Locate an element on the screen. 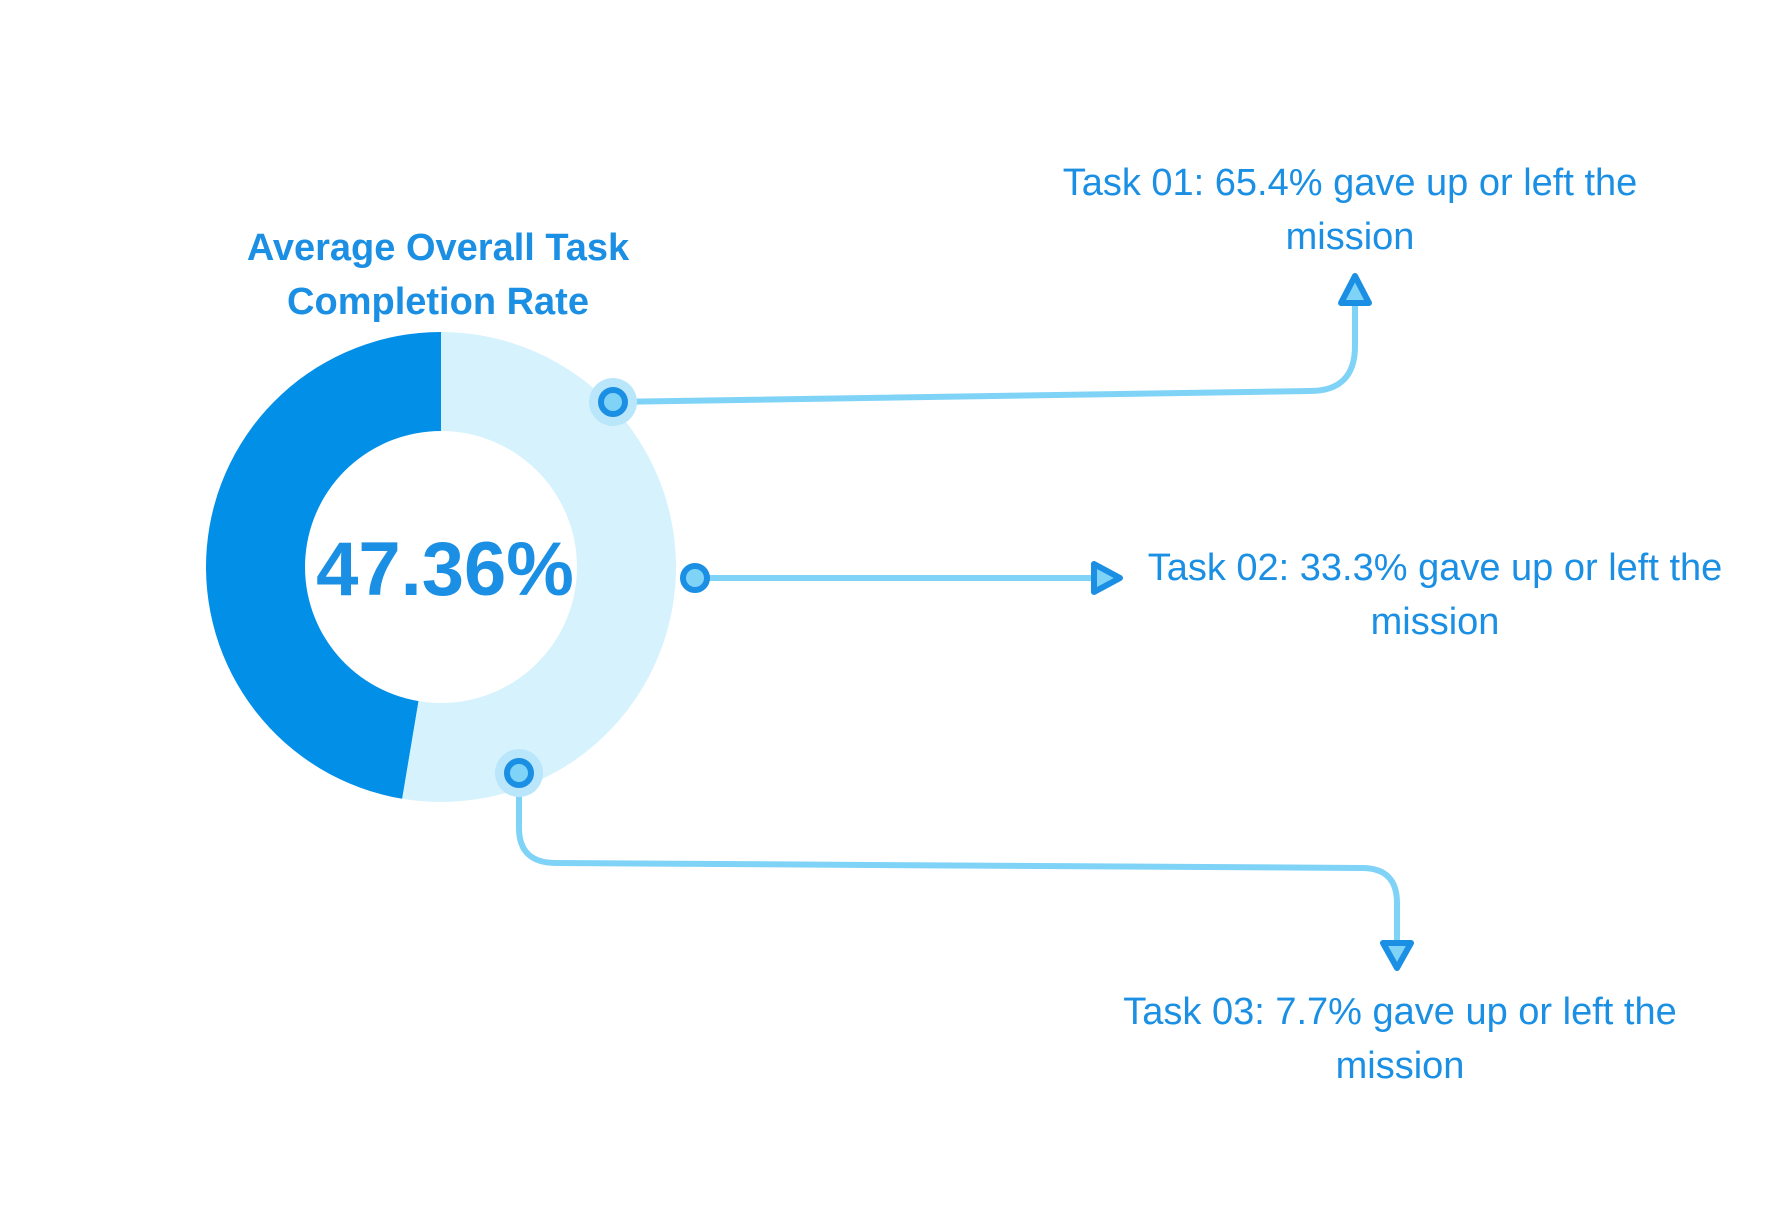 Image resolution: width=1786 pixels, height=1212 pixels. arrow-up-icon is located at coordinates (1355, 289).